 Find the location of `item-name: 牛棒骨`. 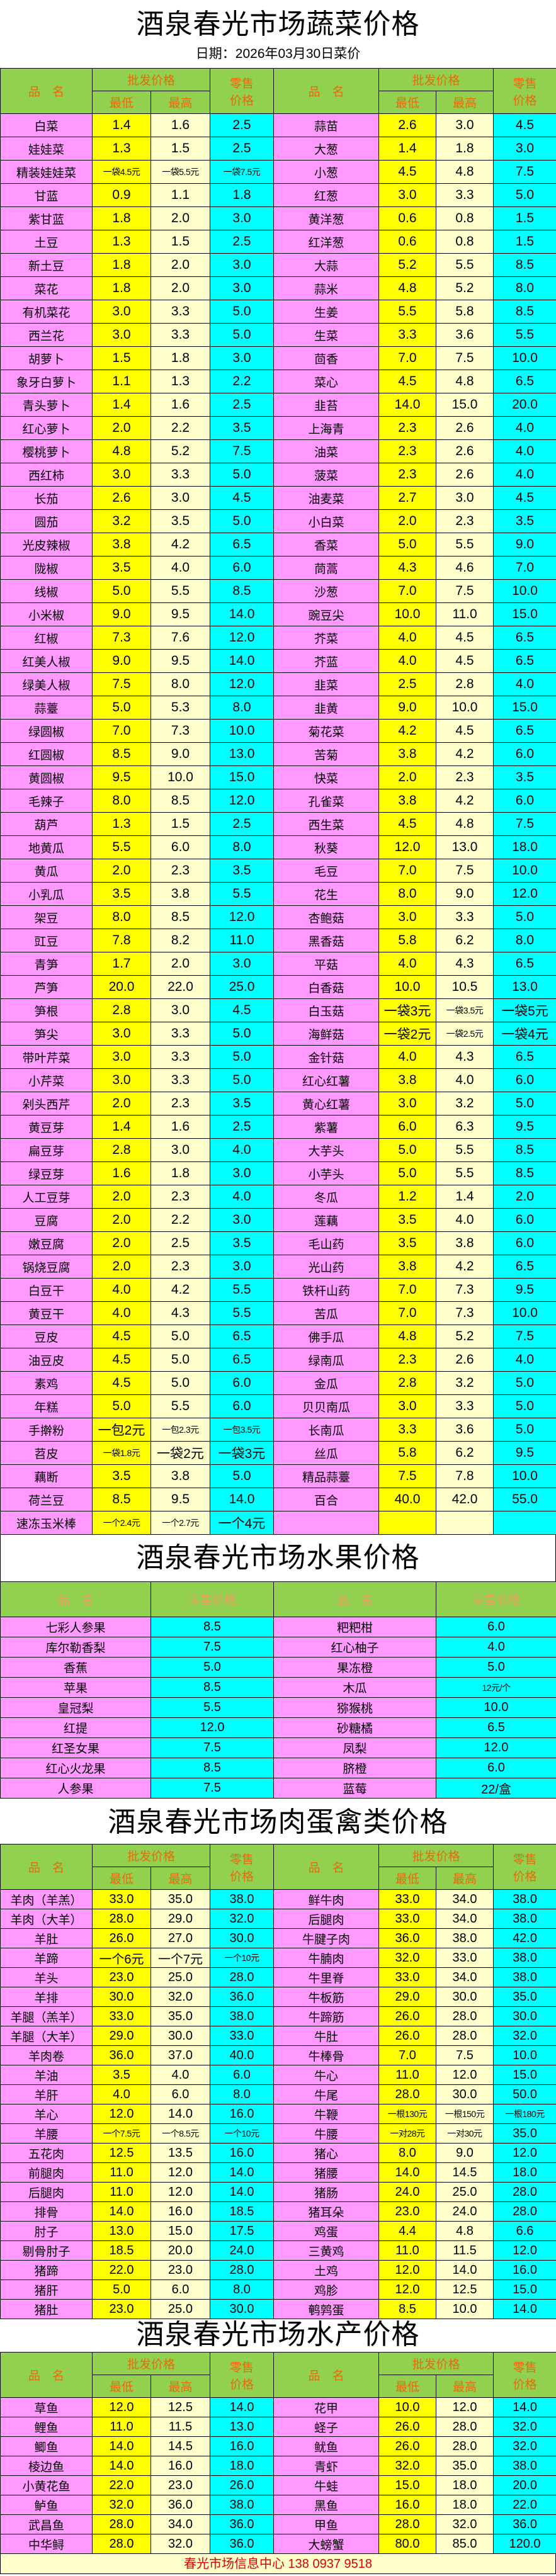

item-name: 牛棒骨 is located at coordinates (326, 2055).